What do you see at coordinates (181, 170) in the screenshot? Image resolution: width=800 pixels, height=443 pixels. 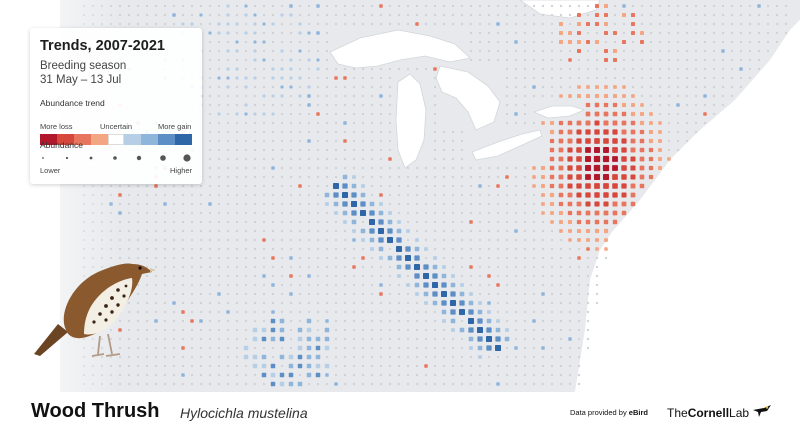 I see `abundance-higher-label: Higher` at bounding box center [181, 170].